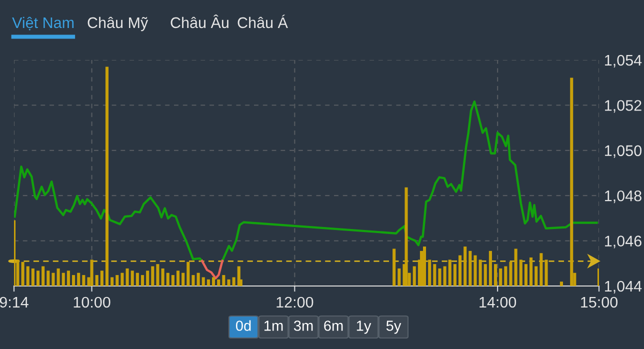 The width and height of the screenshot is (644, 349). I want to click on text: Châu Âu, so click(199, 21).